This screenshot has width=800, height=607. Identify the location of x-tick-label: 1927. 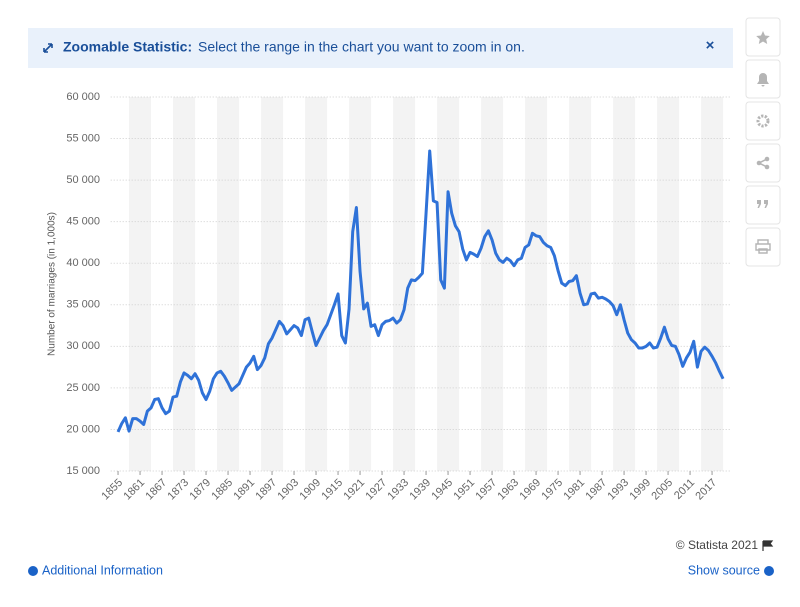
(376, 490).